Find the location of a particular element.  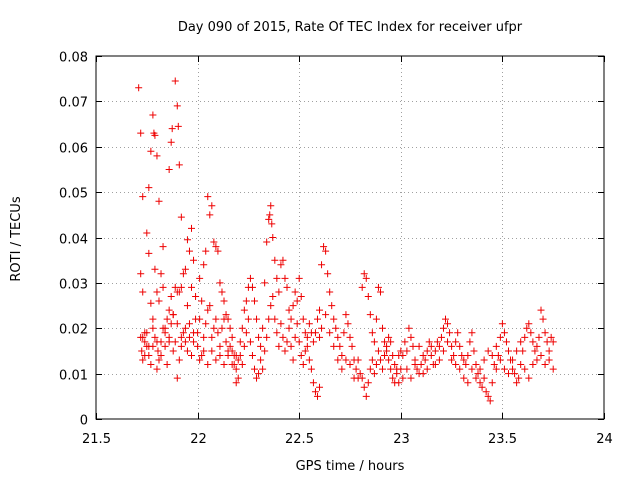

y-tick-label: 0.02 is located at coordinates (73, 330).